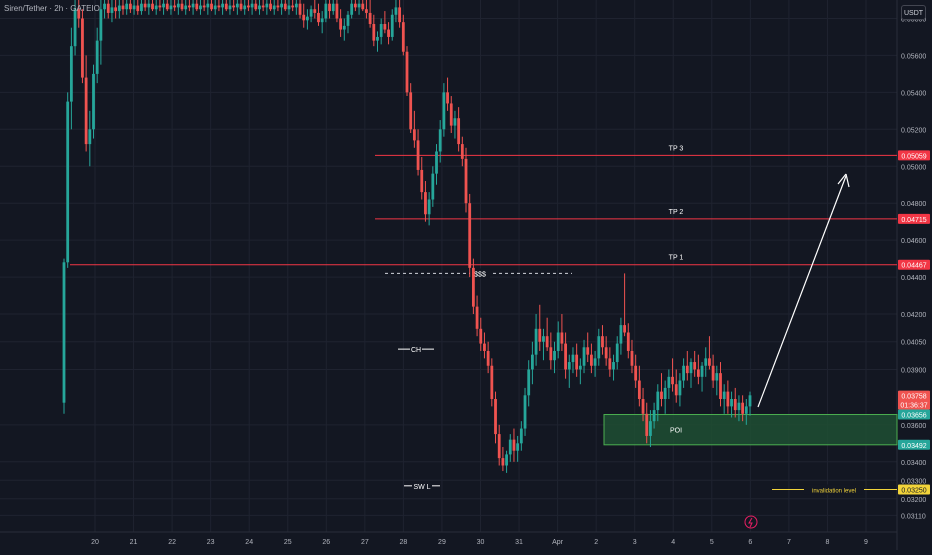  What do you see at coordinates (913, 481) in the screenshot?
I see `y-tick-label: 0.03300` at bounding box center [913, 481].